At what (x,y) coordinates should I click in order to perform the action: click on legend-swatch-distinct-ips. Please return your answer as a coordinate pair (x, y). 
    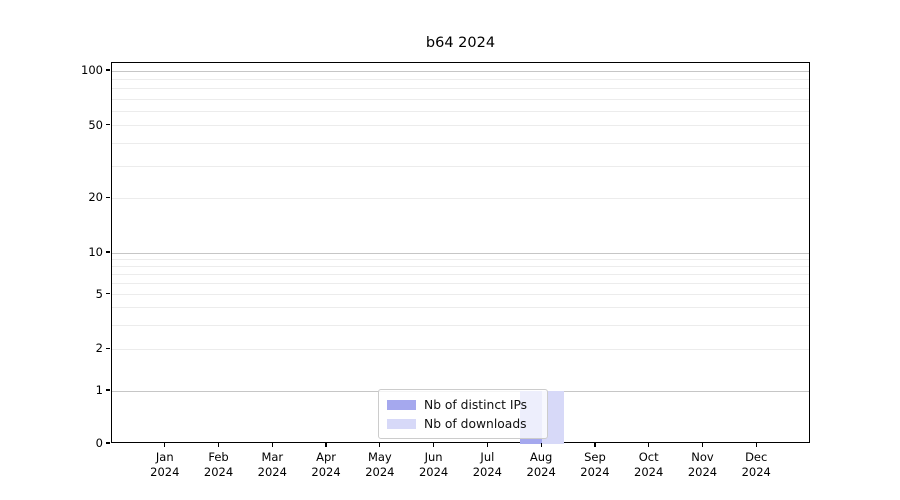
    Looking at the image, I should click on (401, 404).